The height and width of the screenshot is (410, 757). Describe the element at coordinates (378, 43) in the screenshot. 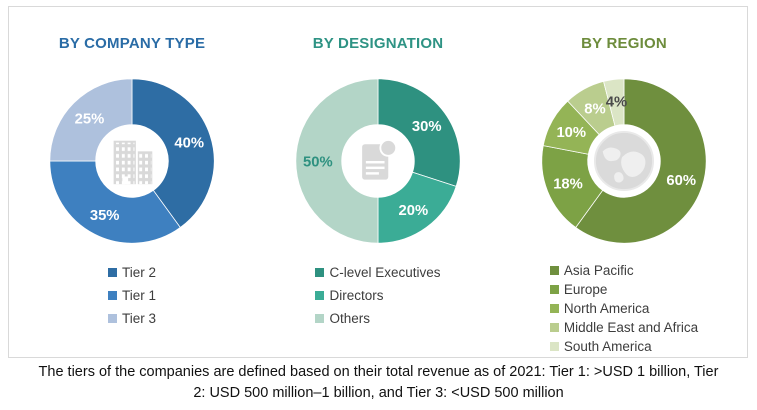

I see `chart-title-designation: BY DESIGNATION` at that location.